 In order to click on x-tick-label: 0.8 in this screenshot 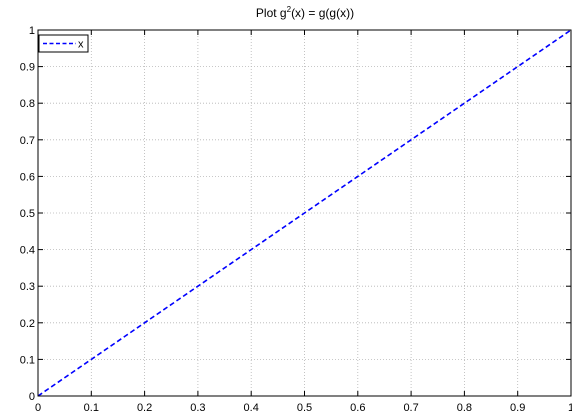, I will do `click(464, 408)`.